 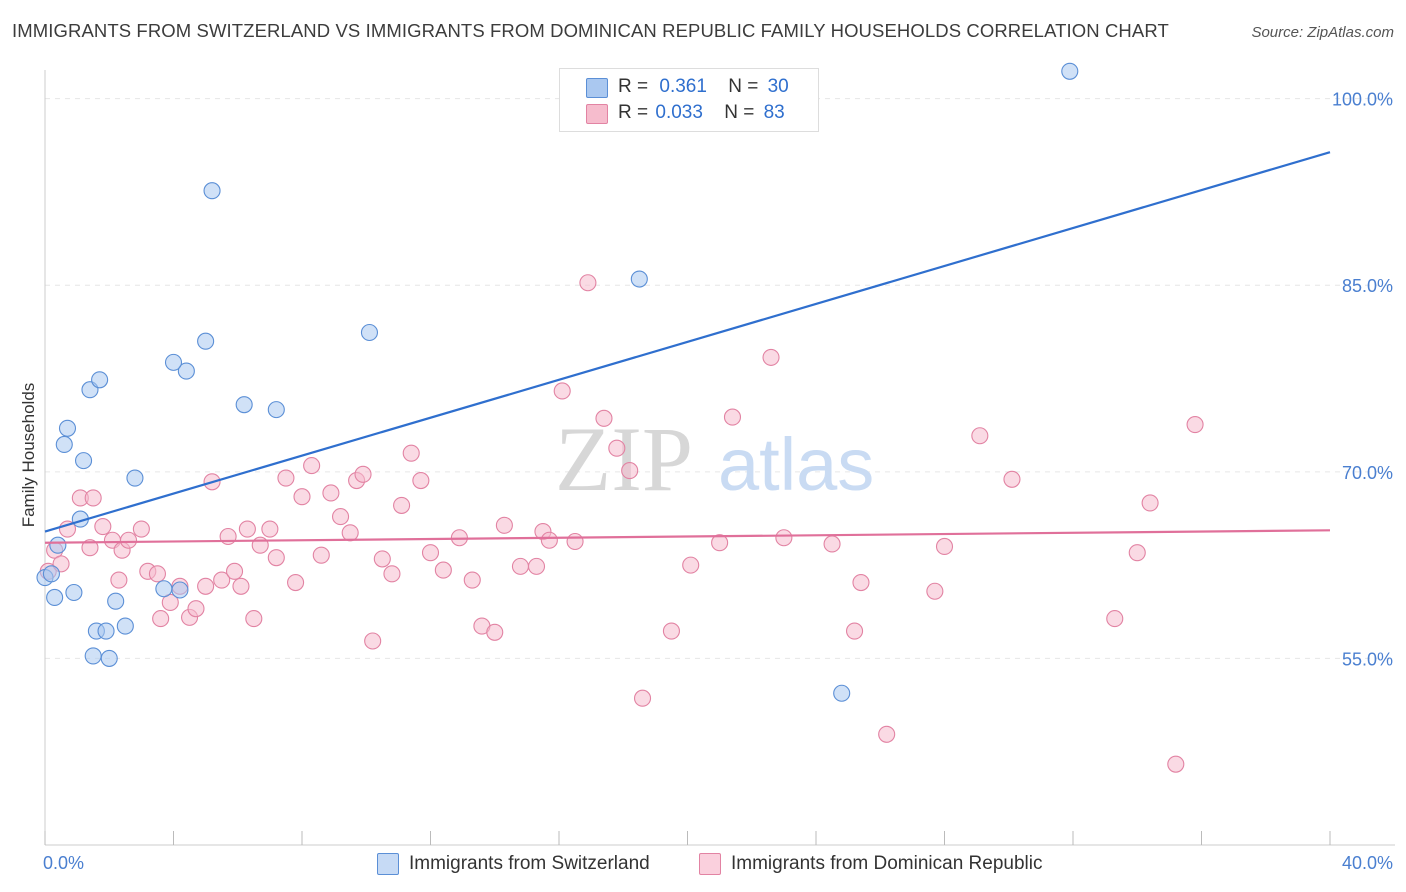 What do you see at coordinates (28, 455) in the screenshot?
I see `y-axis-label: Family Households` at bounding box center [28, 455].